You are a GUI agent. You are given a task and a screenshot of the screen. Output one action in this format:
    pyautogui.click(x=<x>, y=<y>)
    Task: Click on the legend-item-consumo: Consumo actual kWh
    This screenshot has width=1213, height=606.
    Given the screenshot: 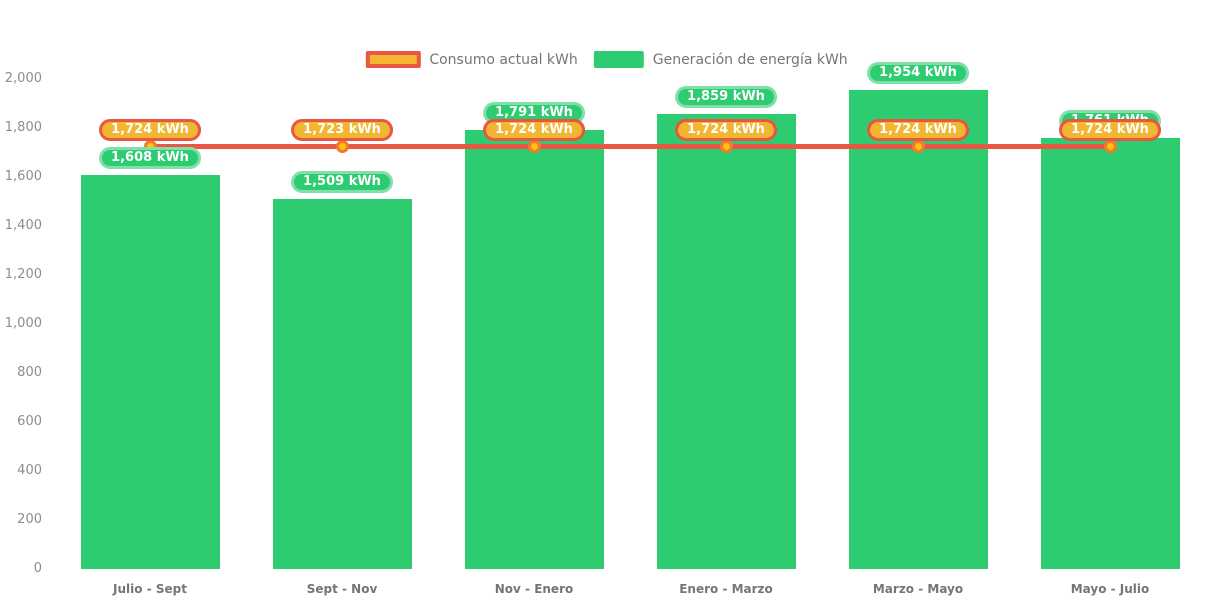 What is the action you would take?
    pyautogui.click(x=471, y=59)
    